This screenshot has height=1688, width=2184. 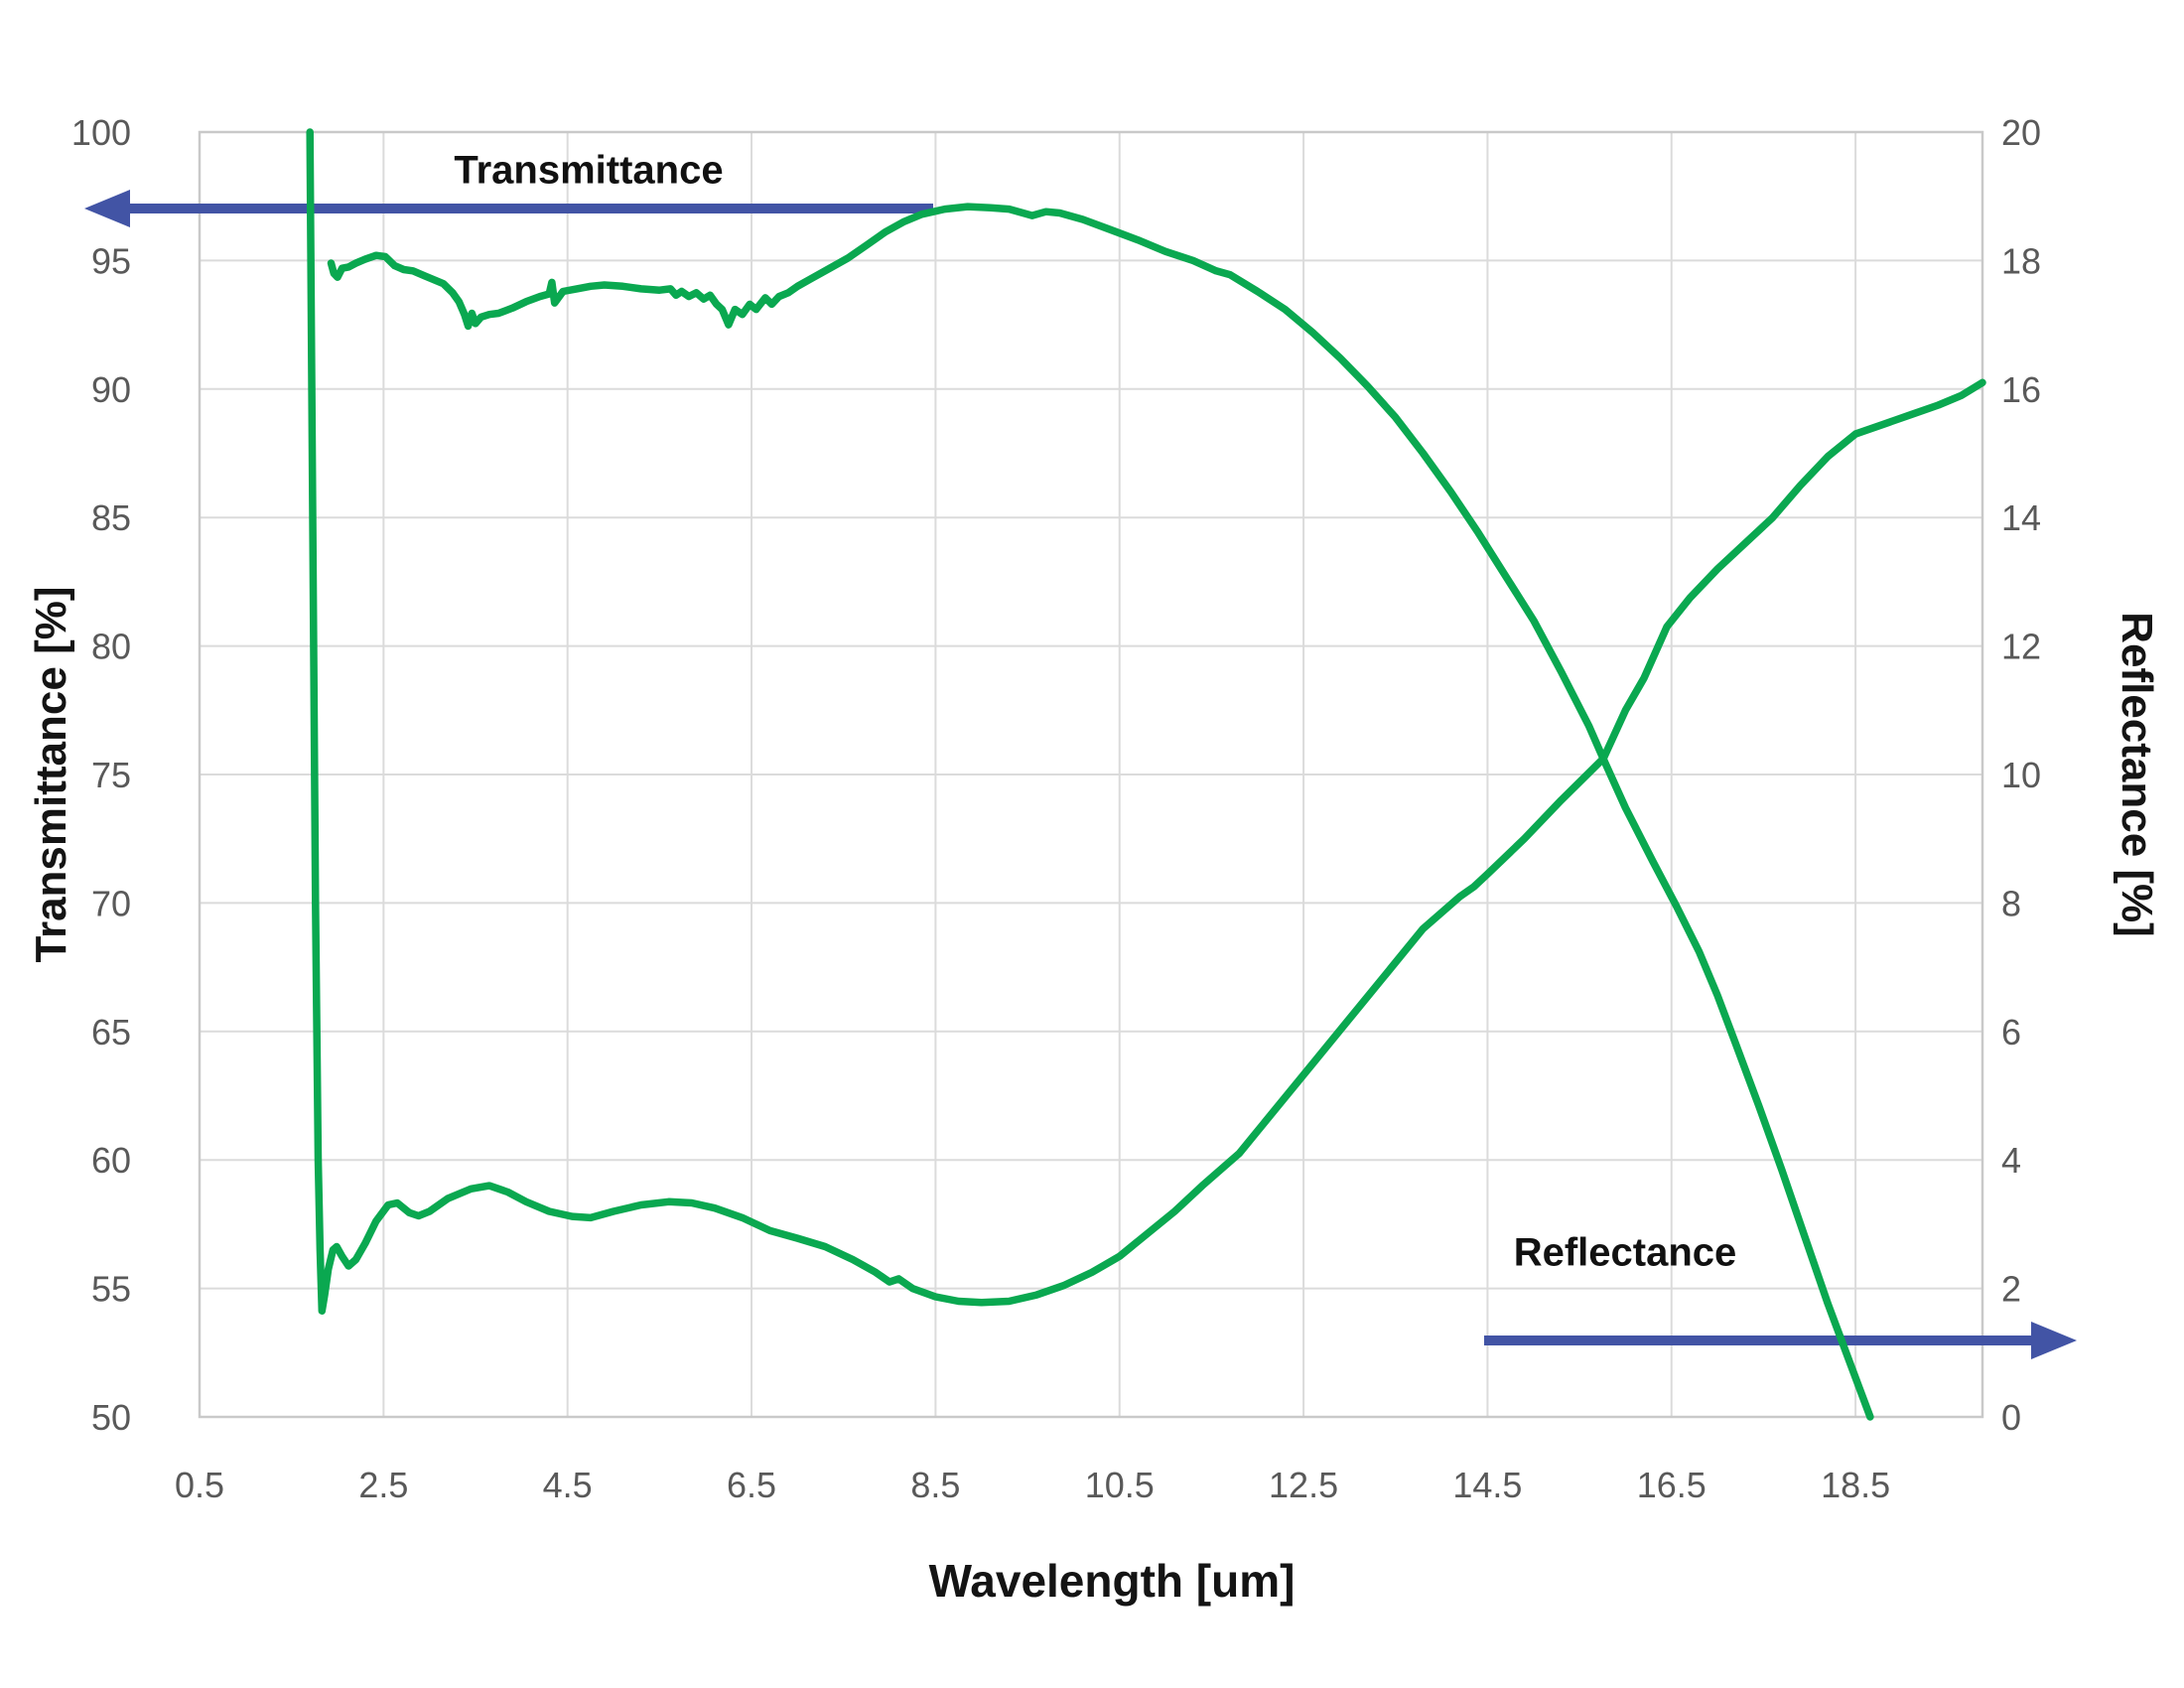 I want to click on right-y-tick-label: 20, so click(x=2021, y=132).